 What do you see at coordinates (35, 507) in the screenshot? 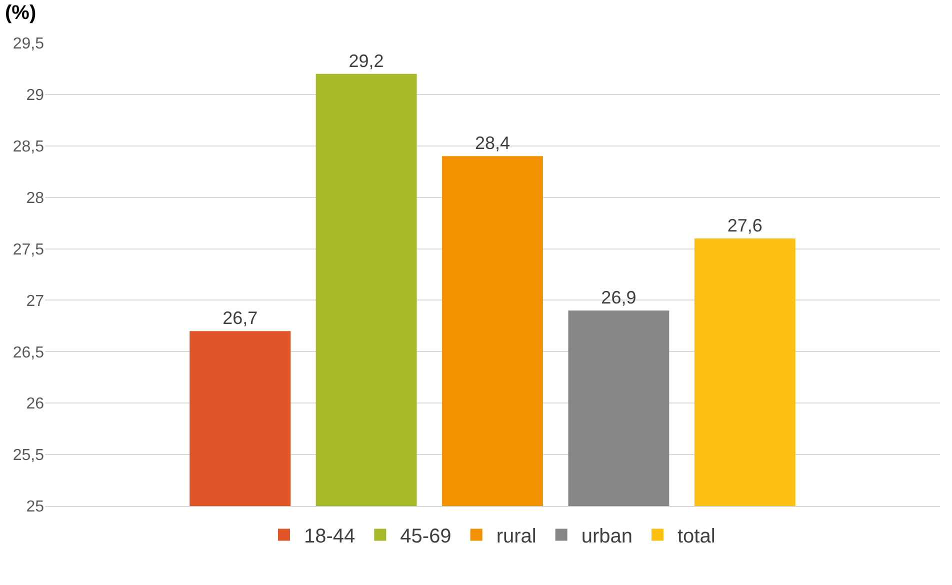
I see `y-tick-label: 25` at bounding box center [35, 507].